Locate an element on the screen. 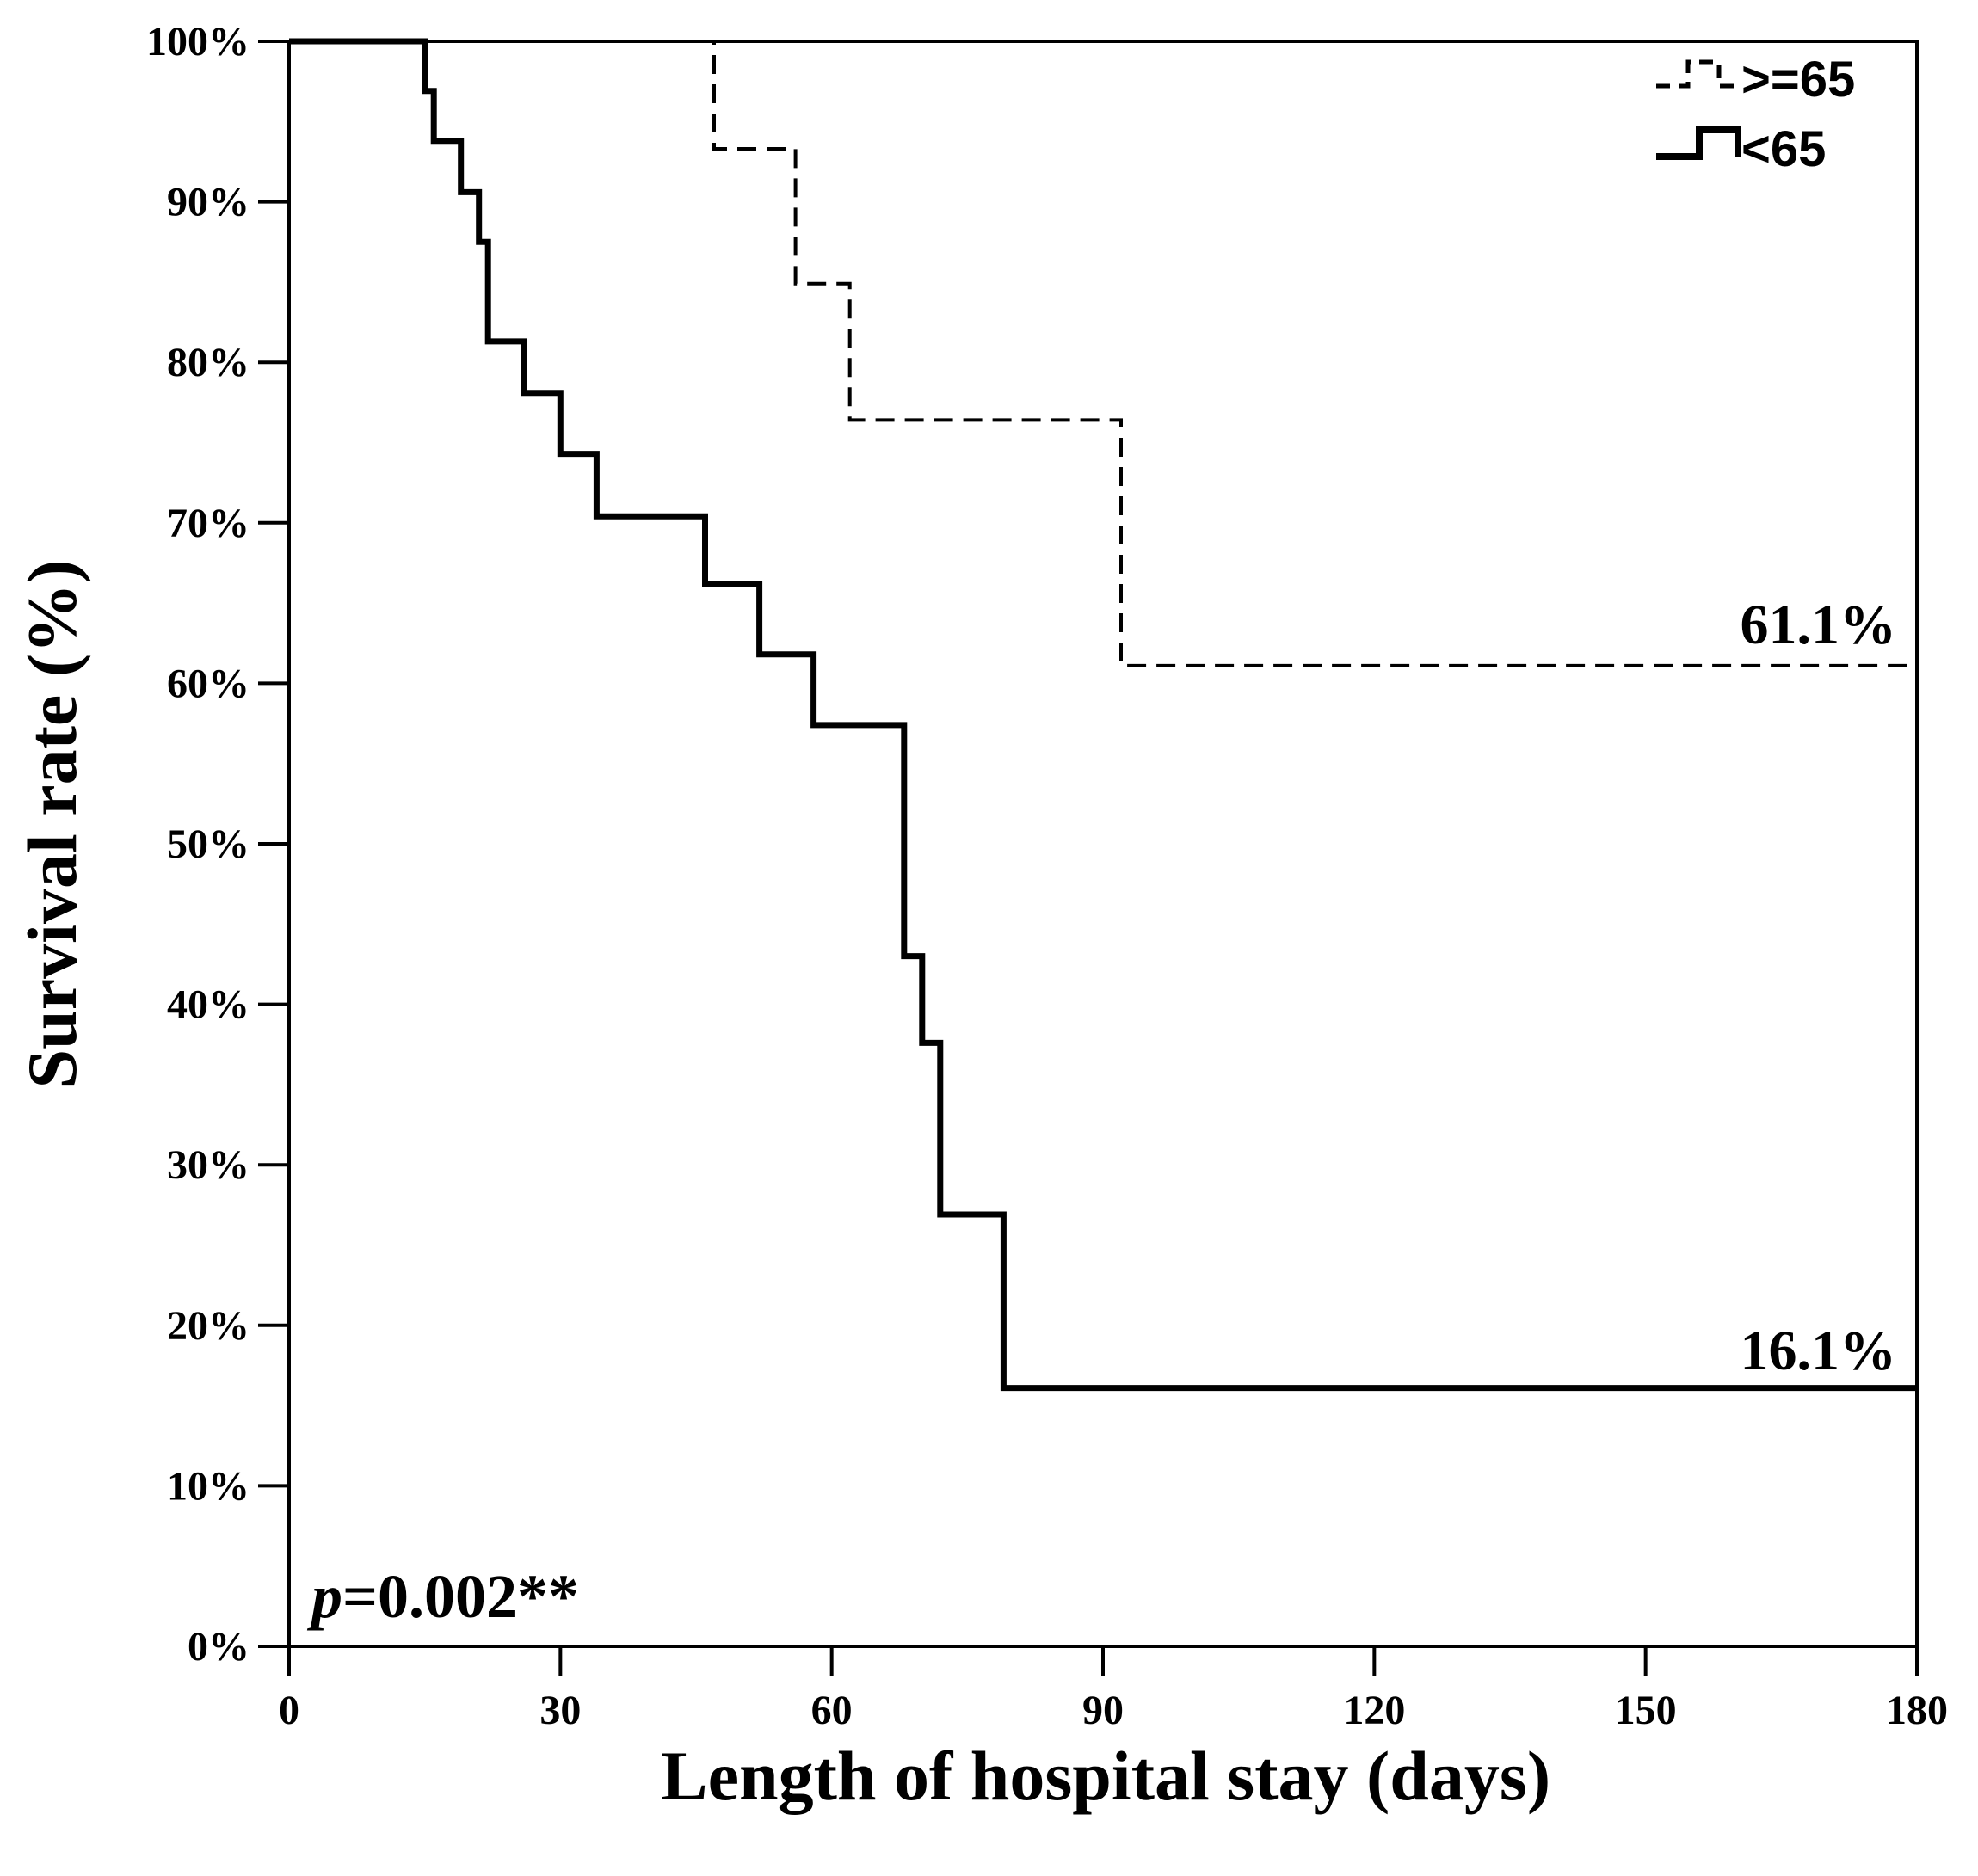 The image size is (1978, 1876). x-tick-label: 0 is located at coordinates (289, 1710).